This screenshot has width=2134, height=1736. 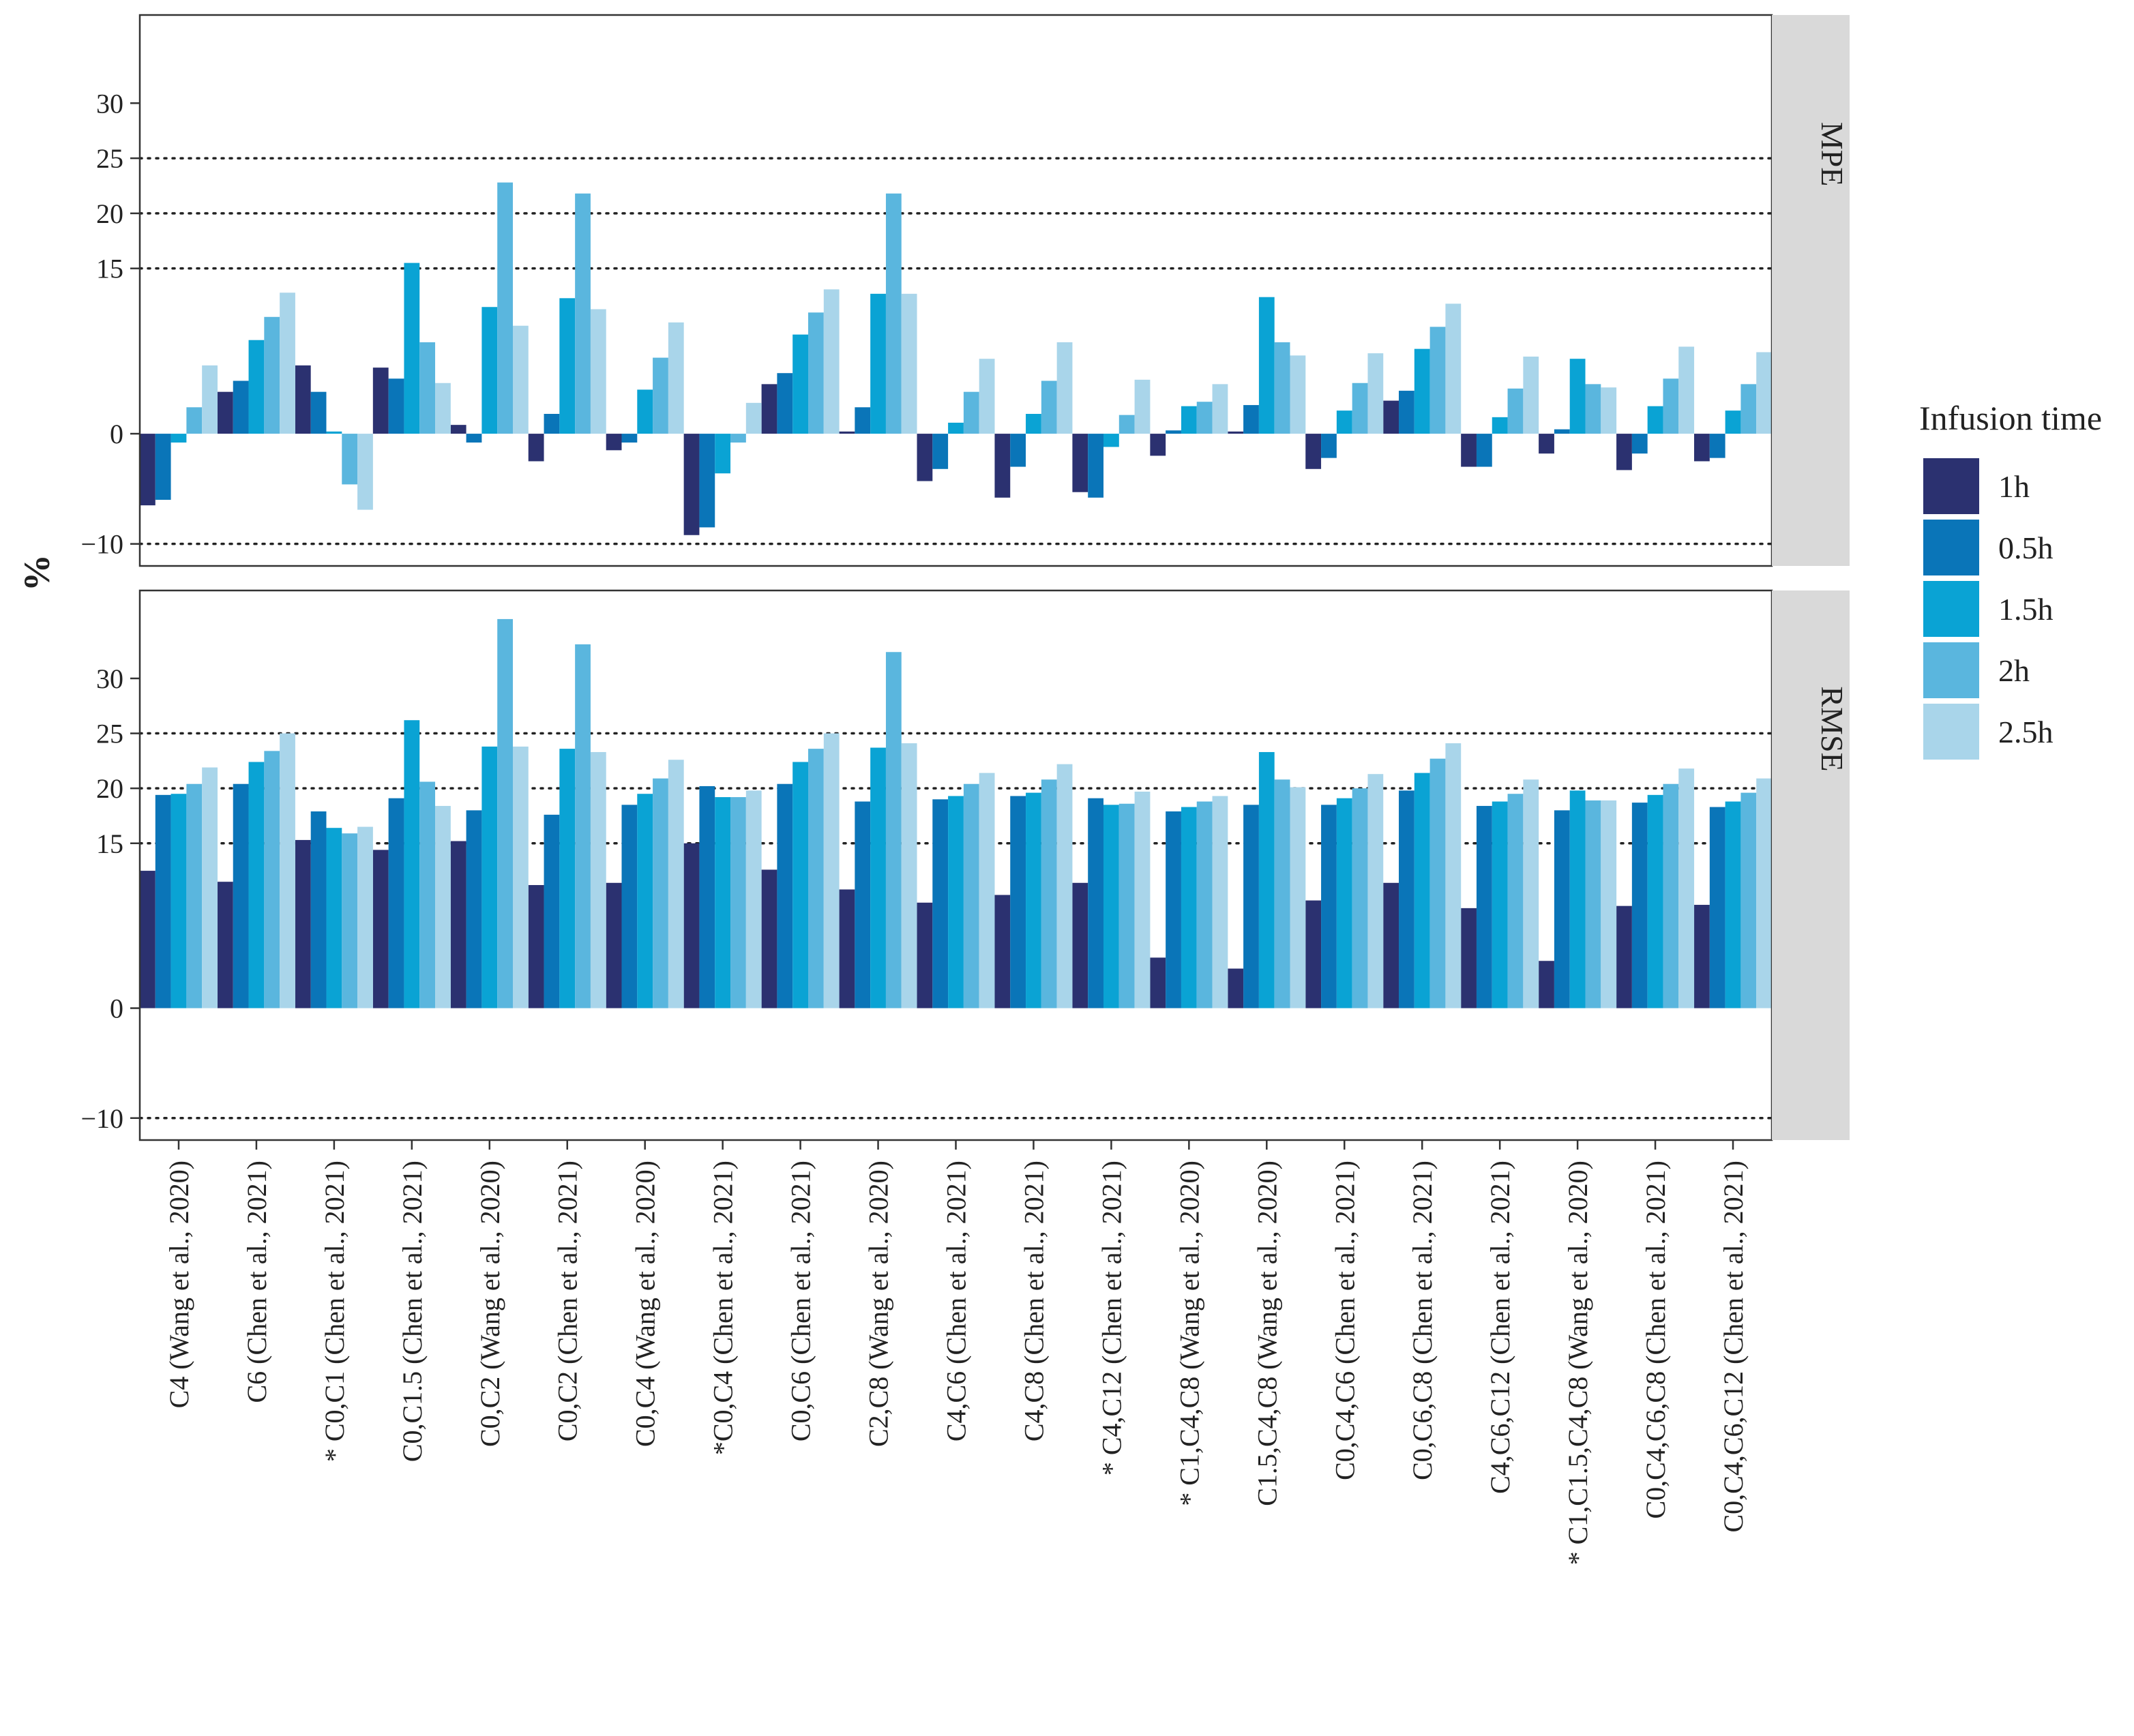 What do you see at coordinates (256, 1282) in the screenshot?
I see `category-label: C6 (Chen et al., 2021)` at bounding box center [256, 1282].